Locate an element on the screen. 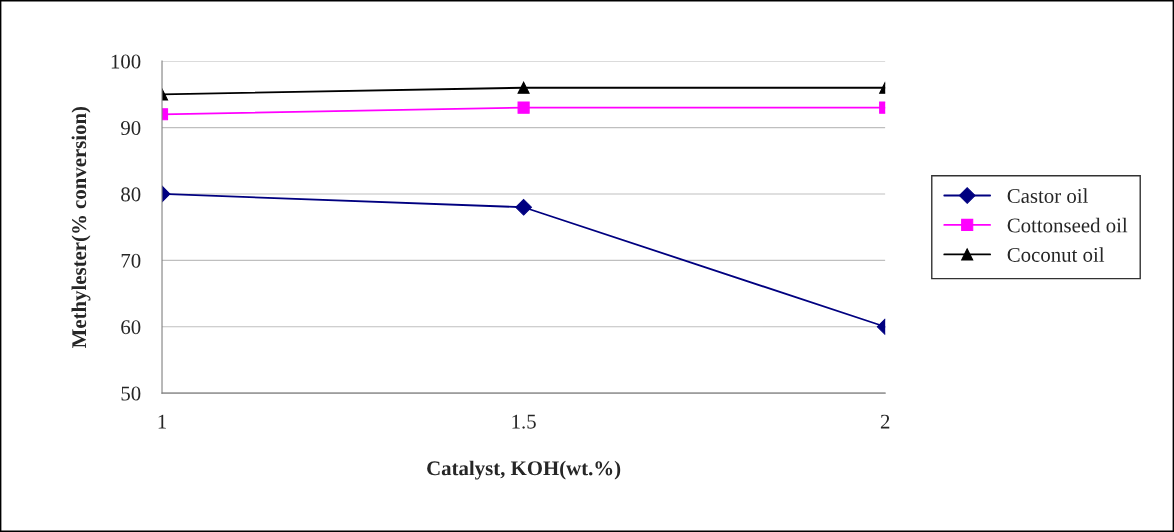 This screenshot has height=532, width=1174. x-tick-label: 2 is located at coordinates (885, 421).